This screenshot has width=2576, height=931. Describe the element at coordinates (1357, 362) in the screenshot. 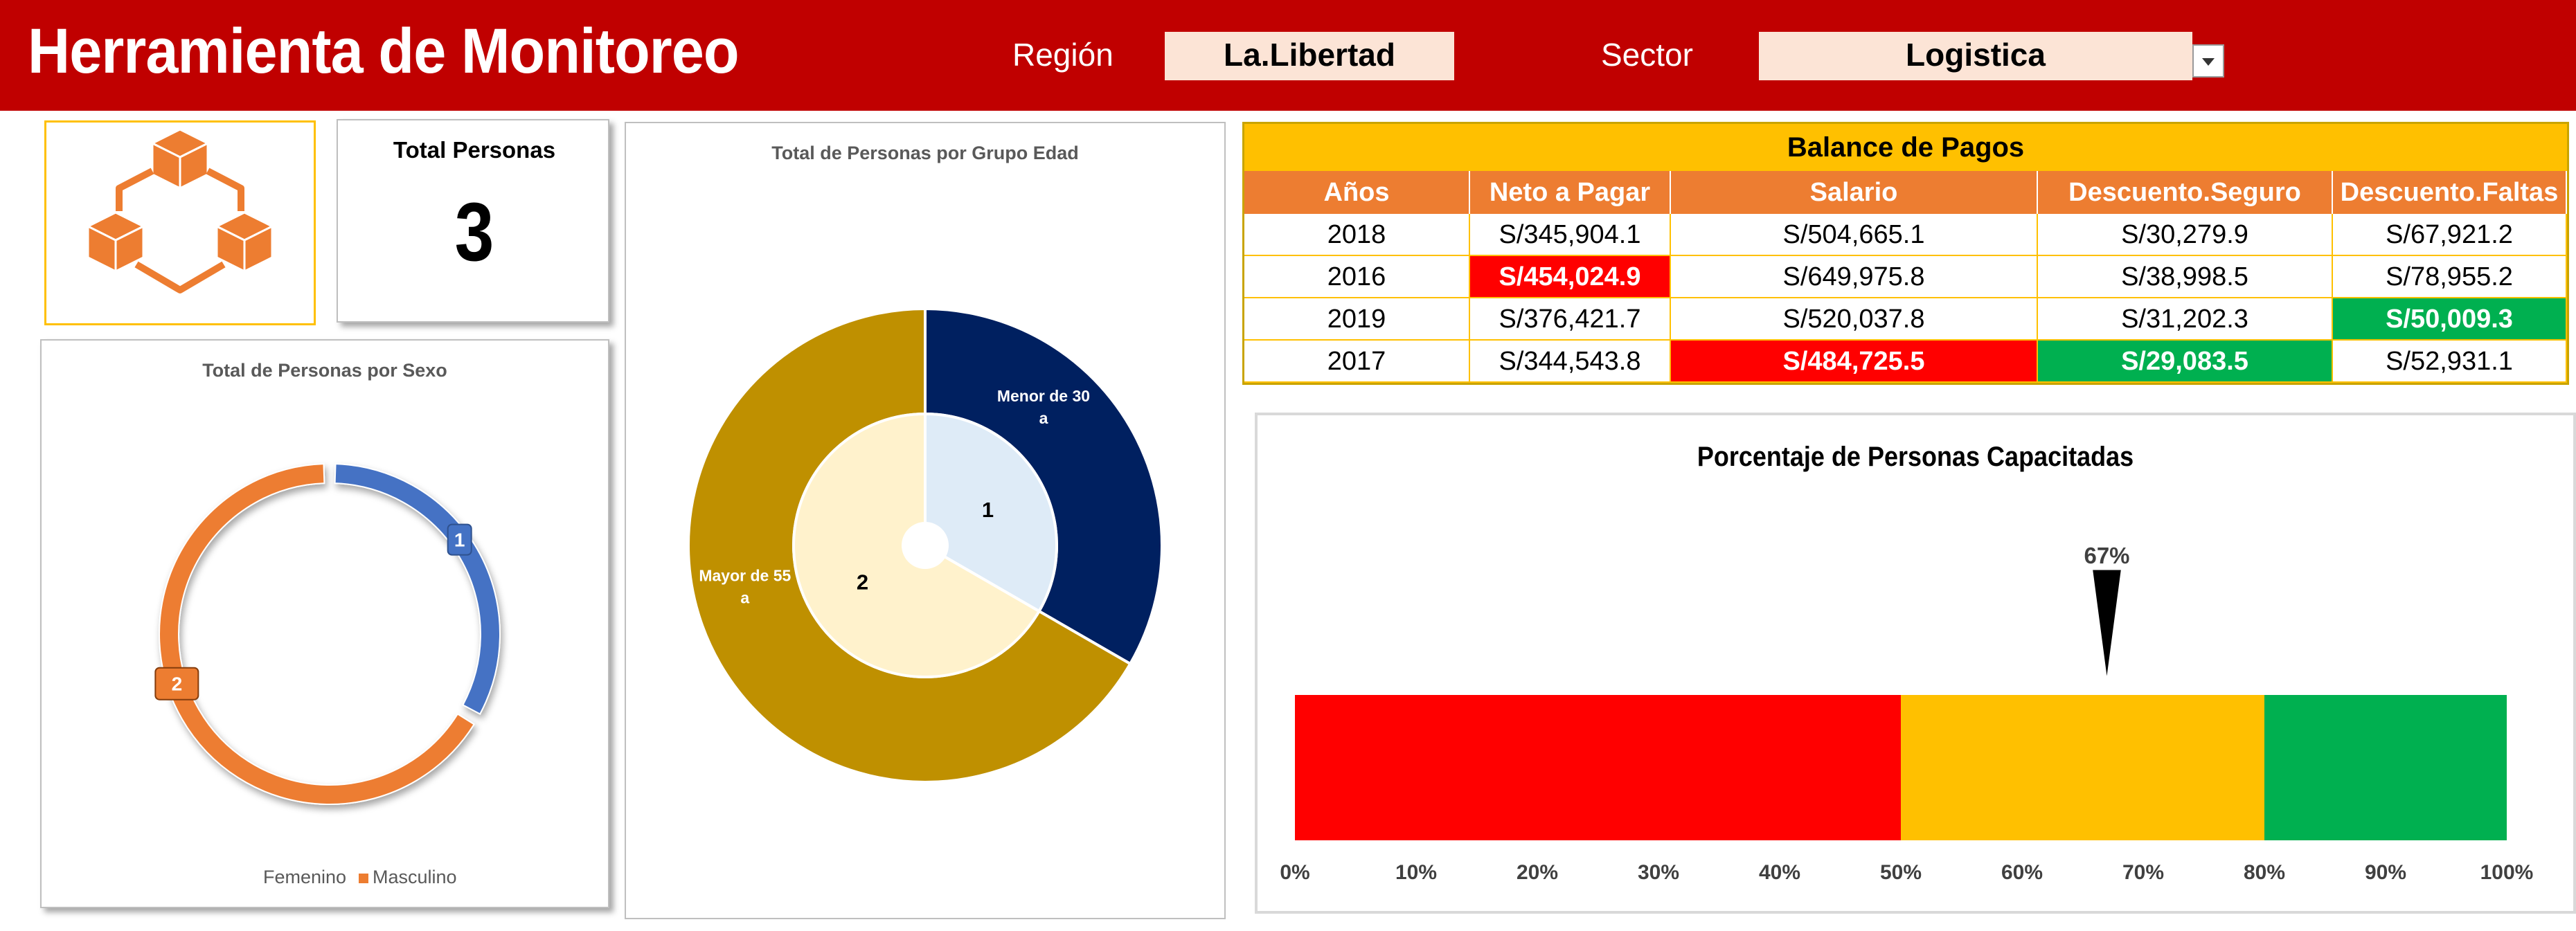

I see `table-cell: 2017` at that location.